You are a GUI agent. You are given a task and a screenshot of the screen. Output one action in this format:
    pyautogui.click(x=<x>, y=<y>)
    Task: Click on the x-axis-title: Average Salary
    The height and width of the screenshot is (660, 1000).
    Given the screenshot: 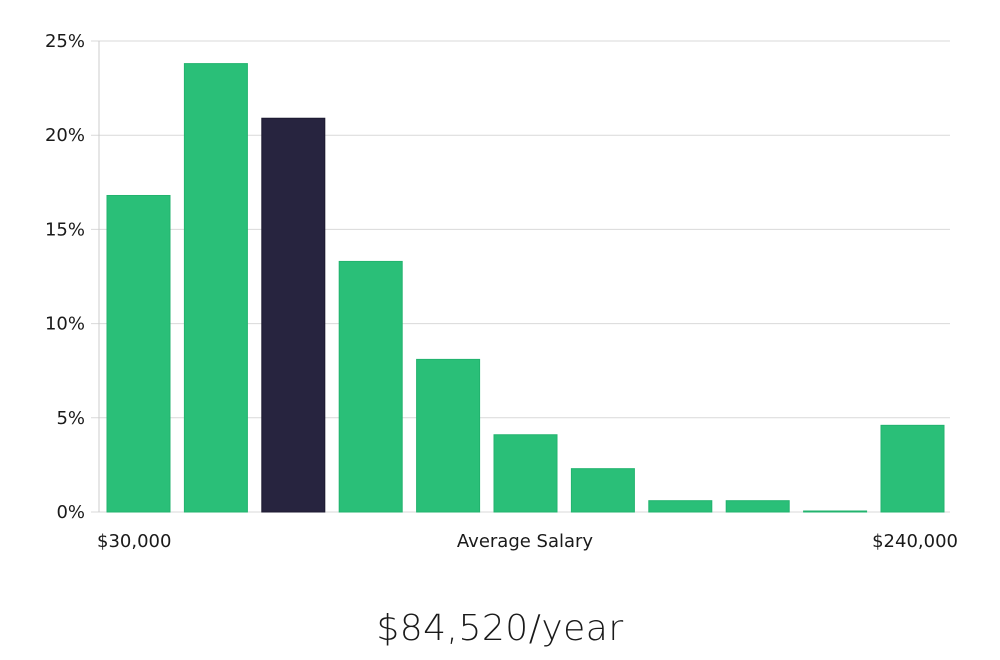 What is the action you would take?
    pyautogui.click(x=525, y=541)
    